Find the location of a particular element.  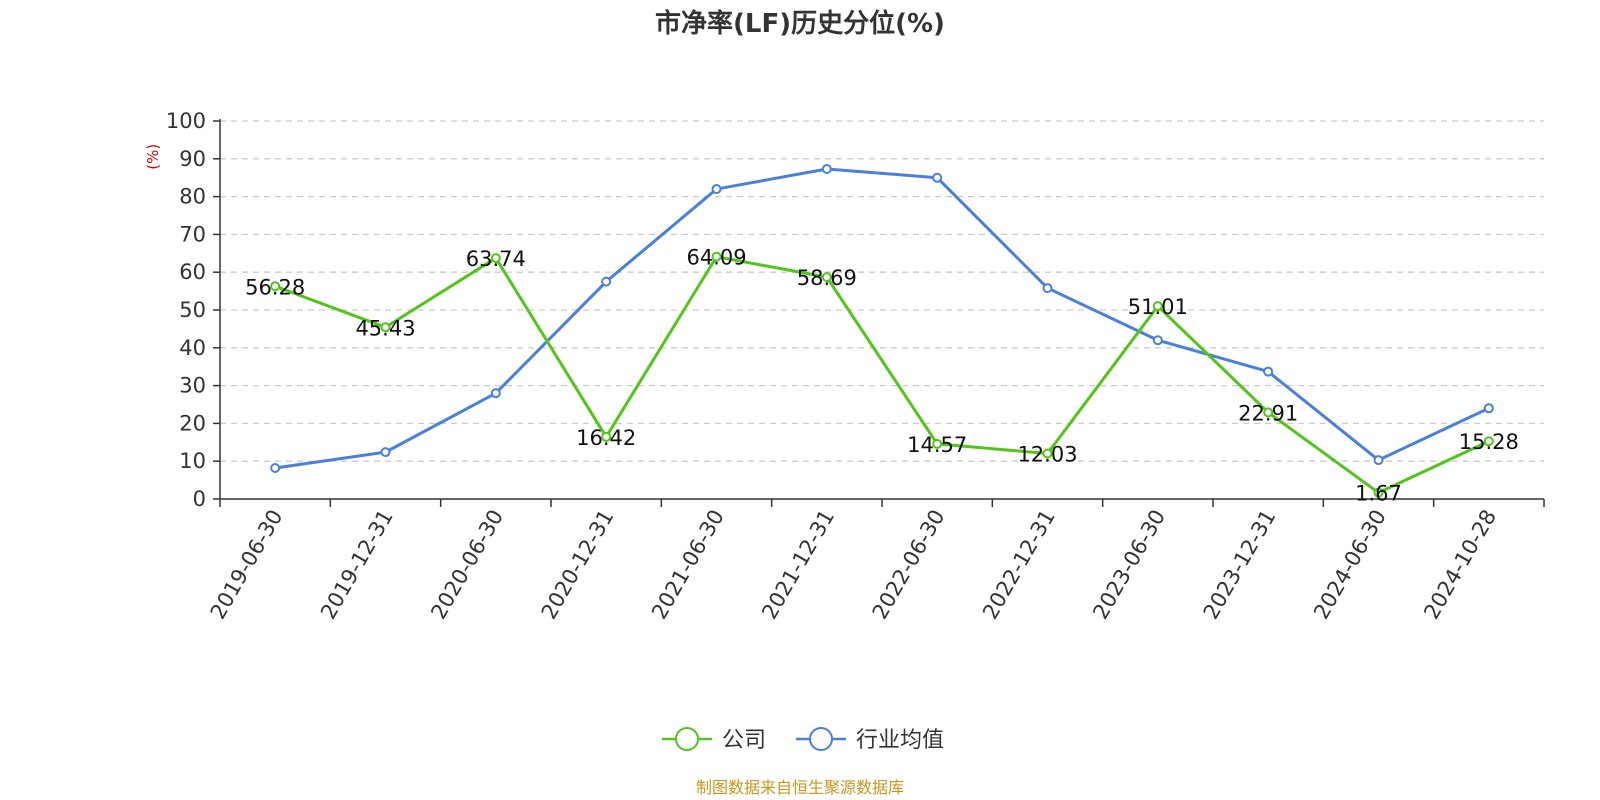

data-label: 12.03 is located at coordinates (1047, 455).